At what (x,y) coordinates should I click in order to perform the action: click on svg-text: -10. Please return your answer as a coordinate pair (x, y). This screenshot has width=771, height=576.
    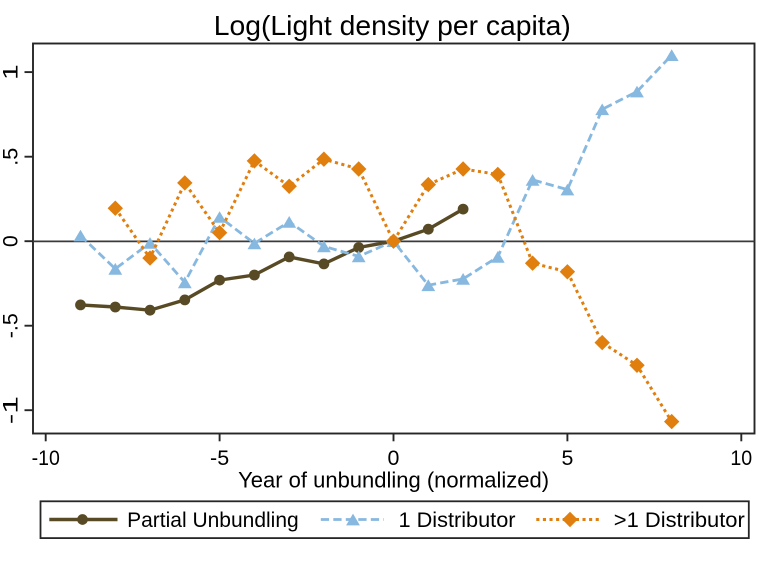
    Looking at the image, I should click on (46, 458).